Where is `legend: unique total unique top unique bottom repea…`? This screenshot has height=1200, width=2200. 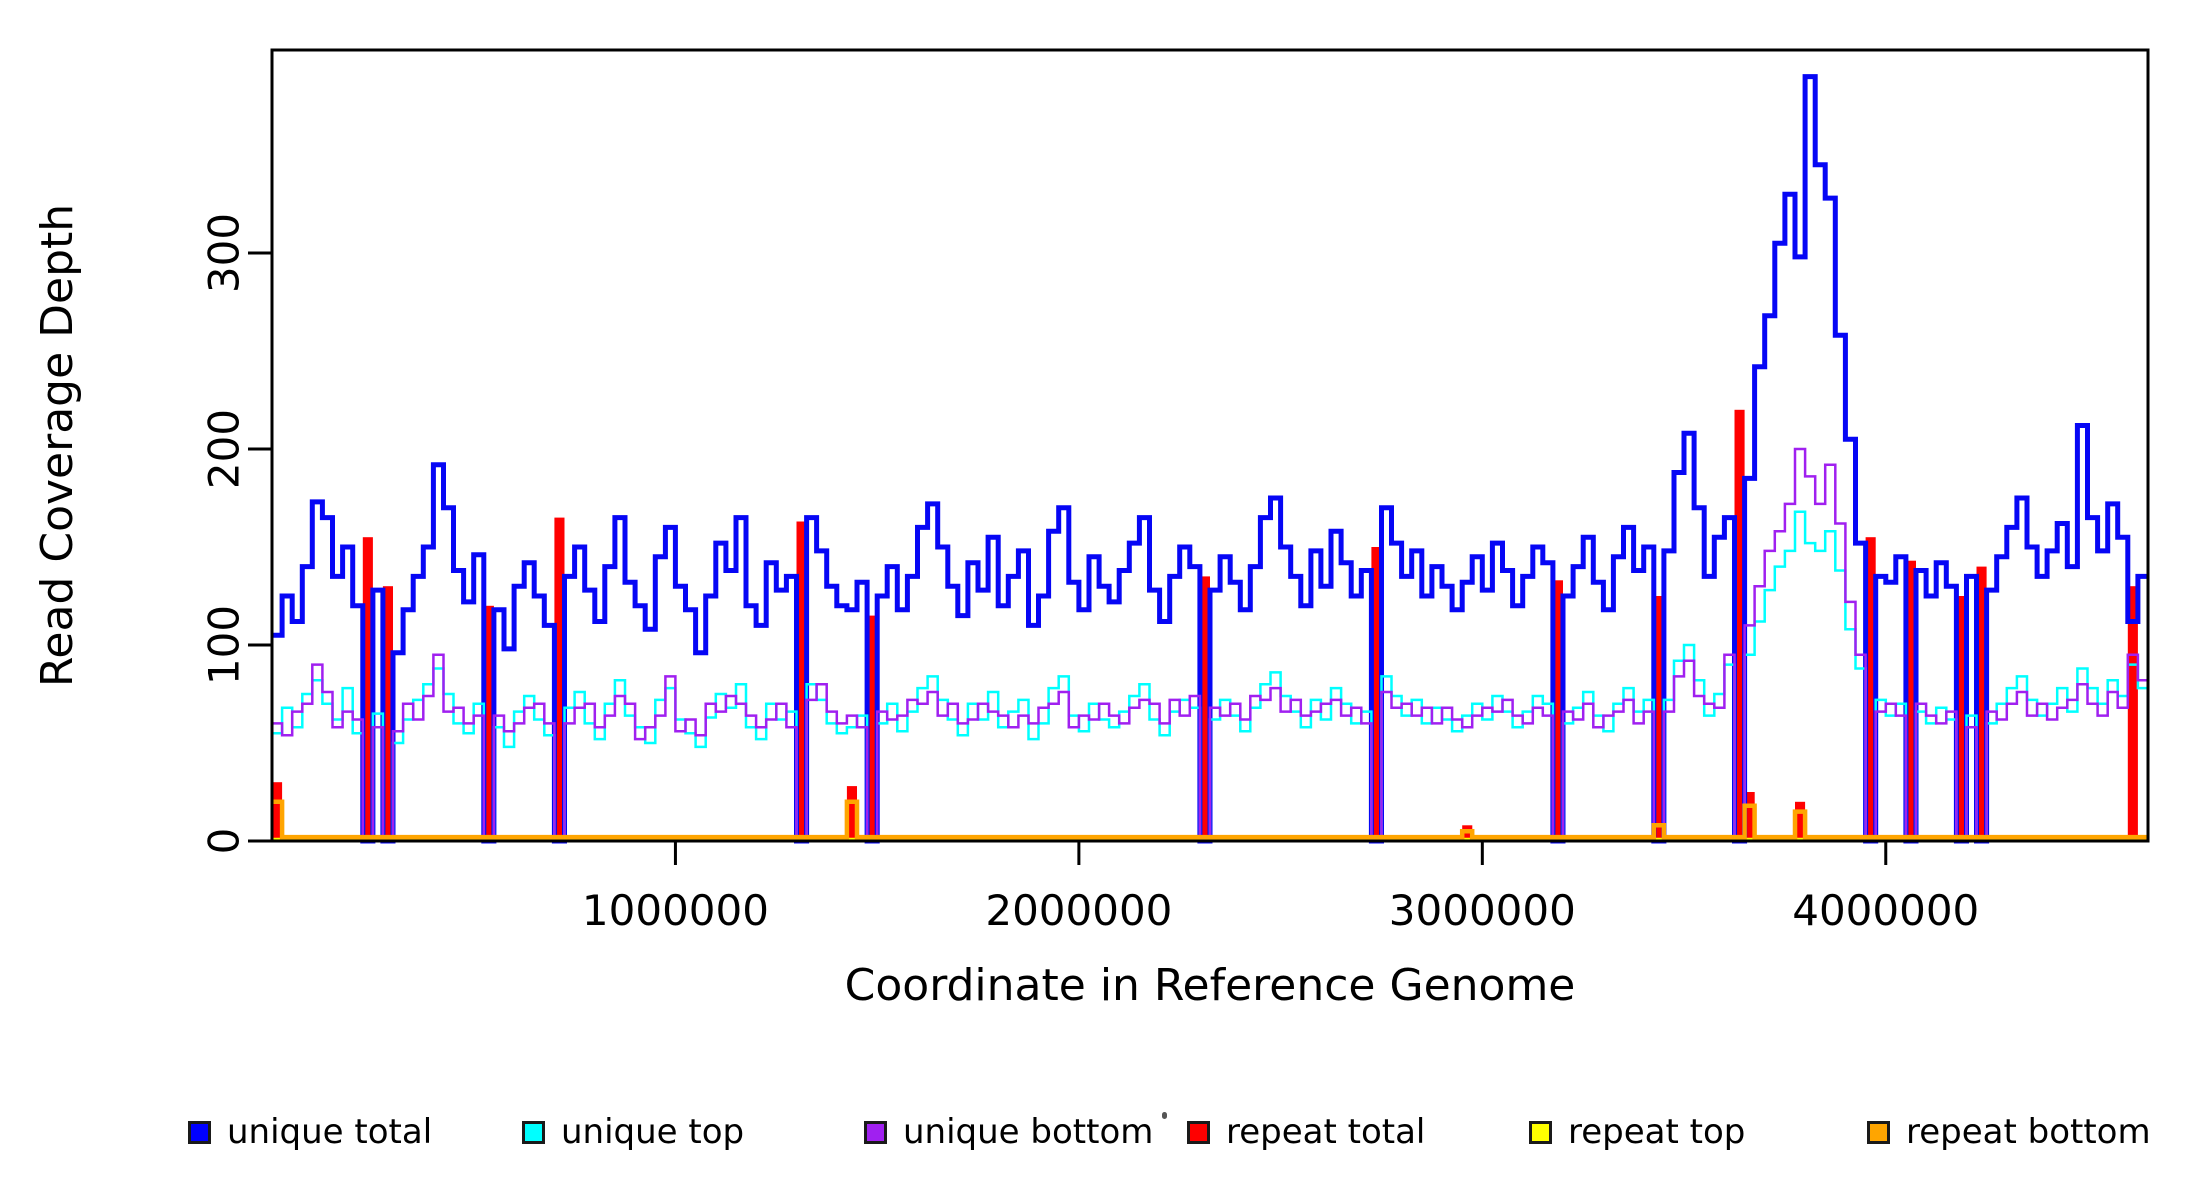 legend: unique total unique top unique bottom repea… is located at coordinates (1100, 1132).